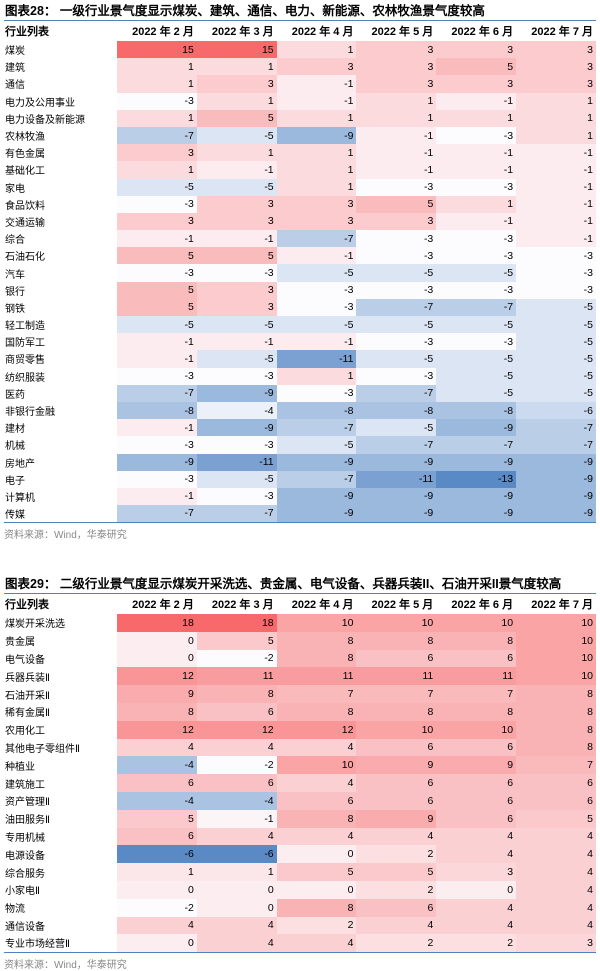 Image resolution: width=600 pixels, height=971 pixels. Describe the element at coordinates (300, 325) in the screenshot. I see `table-row: 轻工制造 -5 -5 -5 -5 -5 -5` at that location.